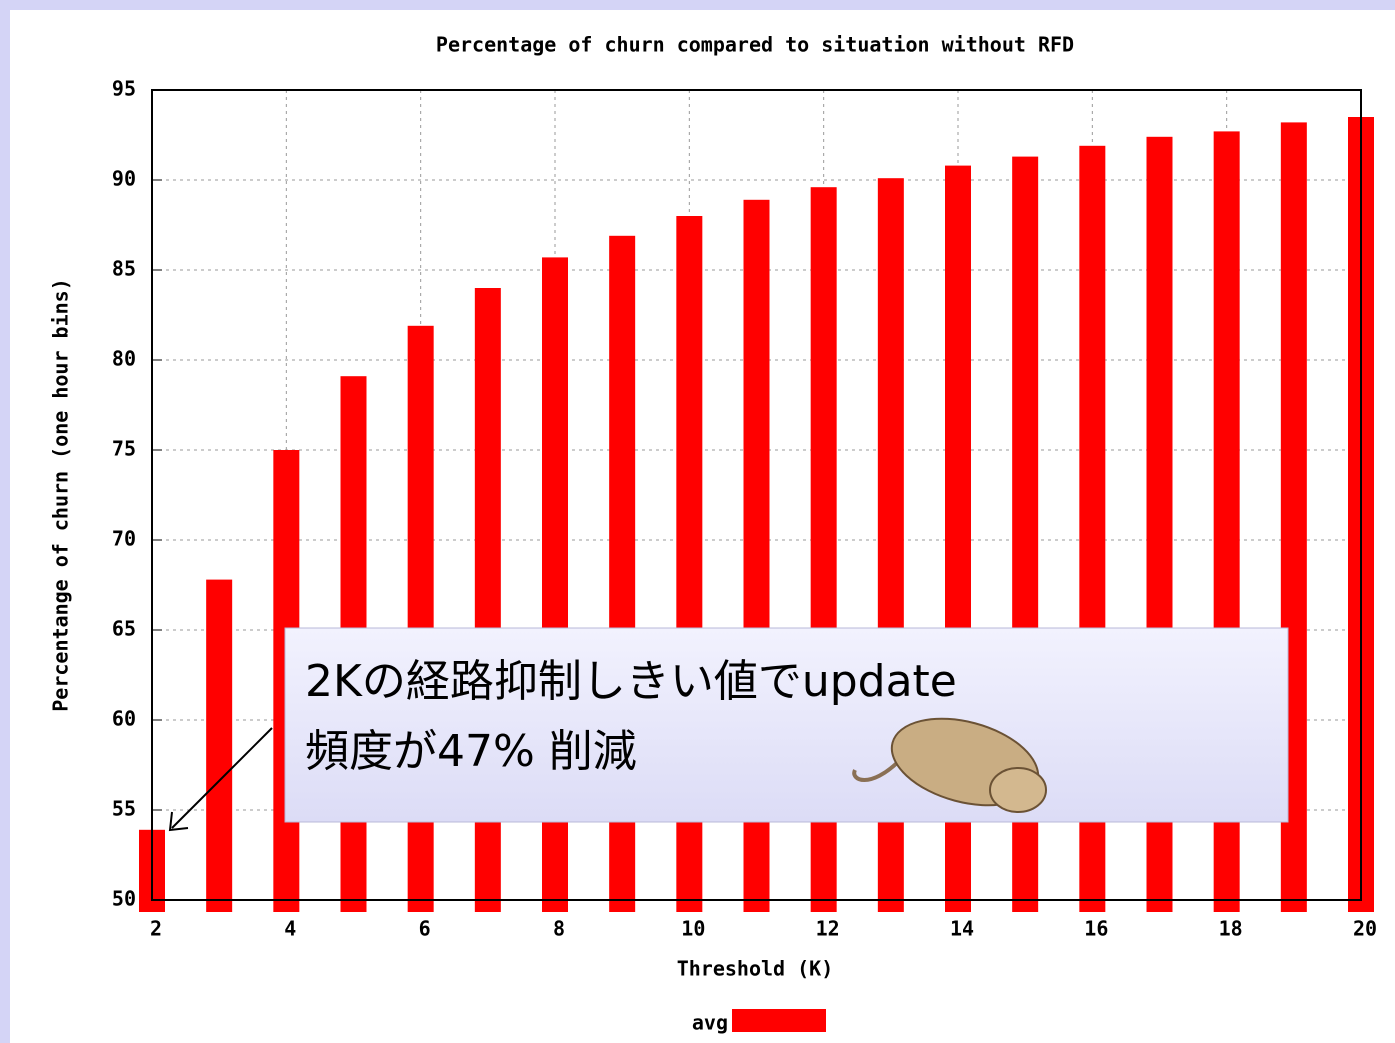 Image resolution: width=1395 pixels, height=1043 pixels. I want to click on annotation-box, so click(786, 725).